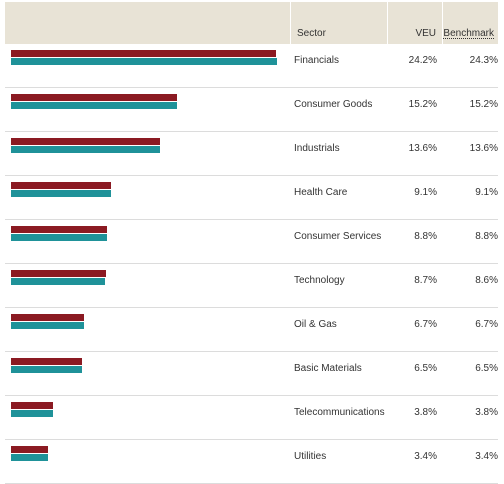  What do you see at coordinates (425, 236) in the screenshot?
I see `veu-value: 8.8%` at bounding box center [425, 236].